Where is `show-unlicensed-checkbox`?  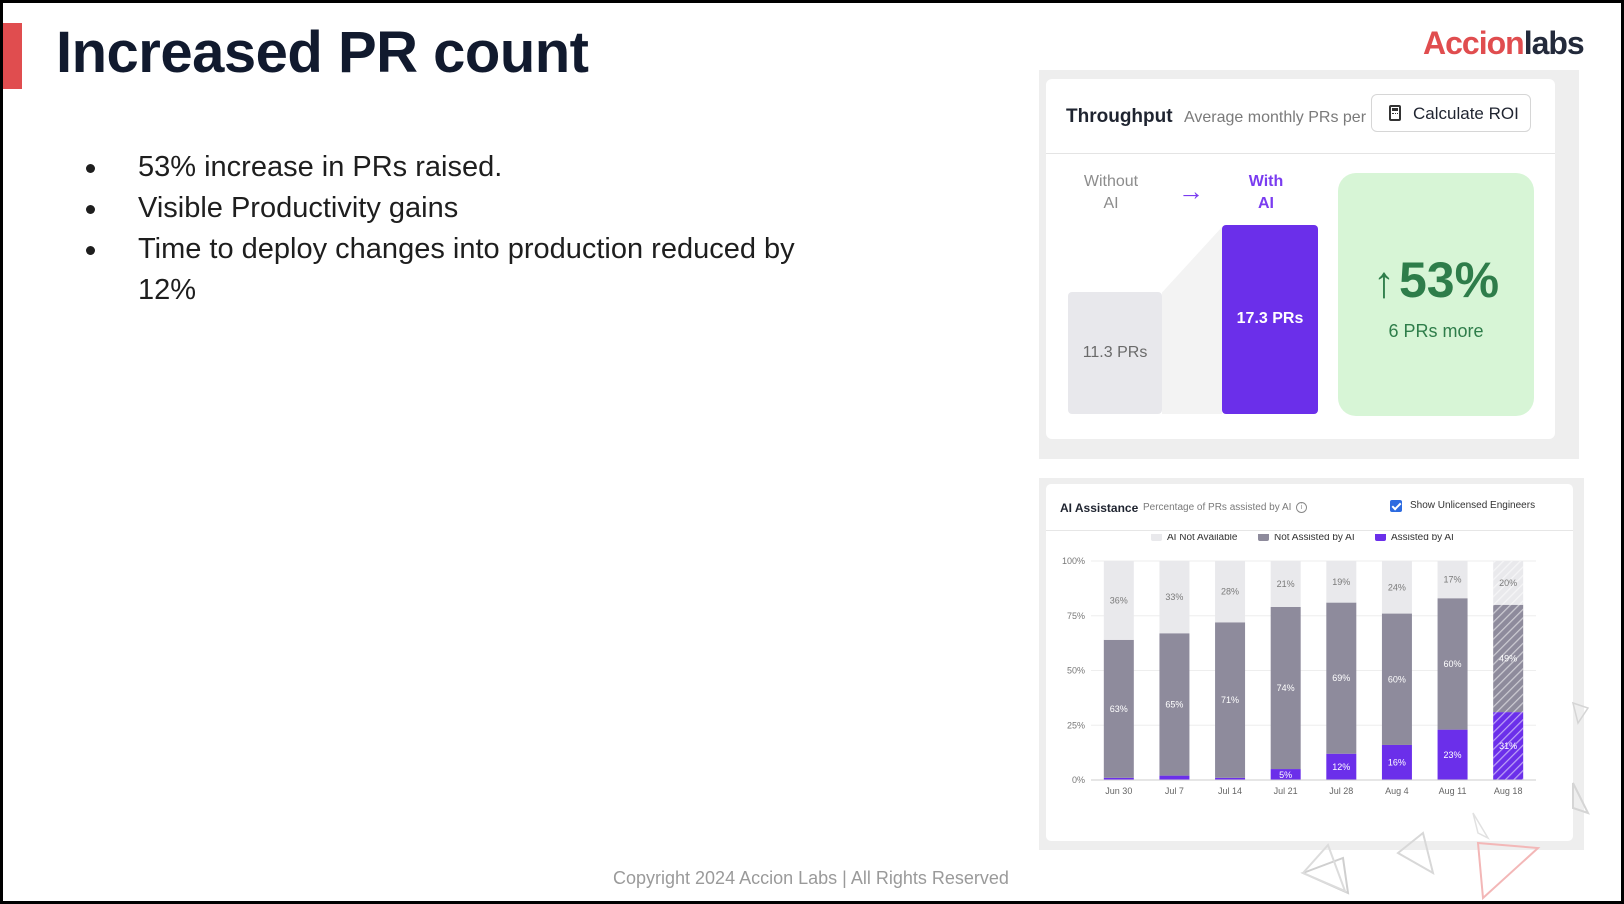
show-unlicensed-checkbox is located at coordinates (1396, 506).